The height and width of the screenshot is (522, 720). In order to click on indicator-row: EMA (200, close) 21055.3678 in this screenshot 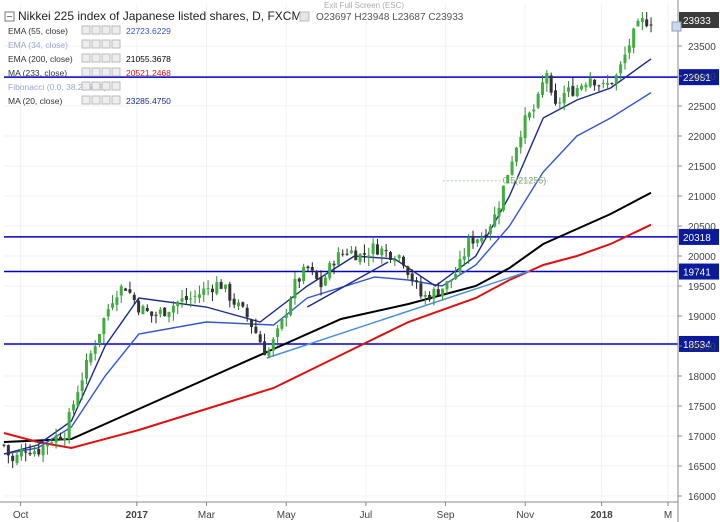, I will do `click(89, 58)`.